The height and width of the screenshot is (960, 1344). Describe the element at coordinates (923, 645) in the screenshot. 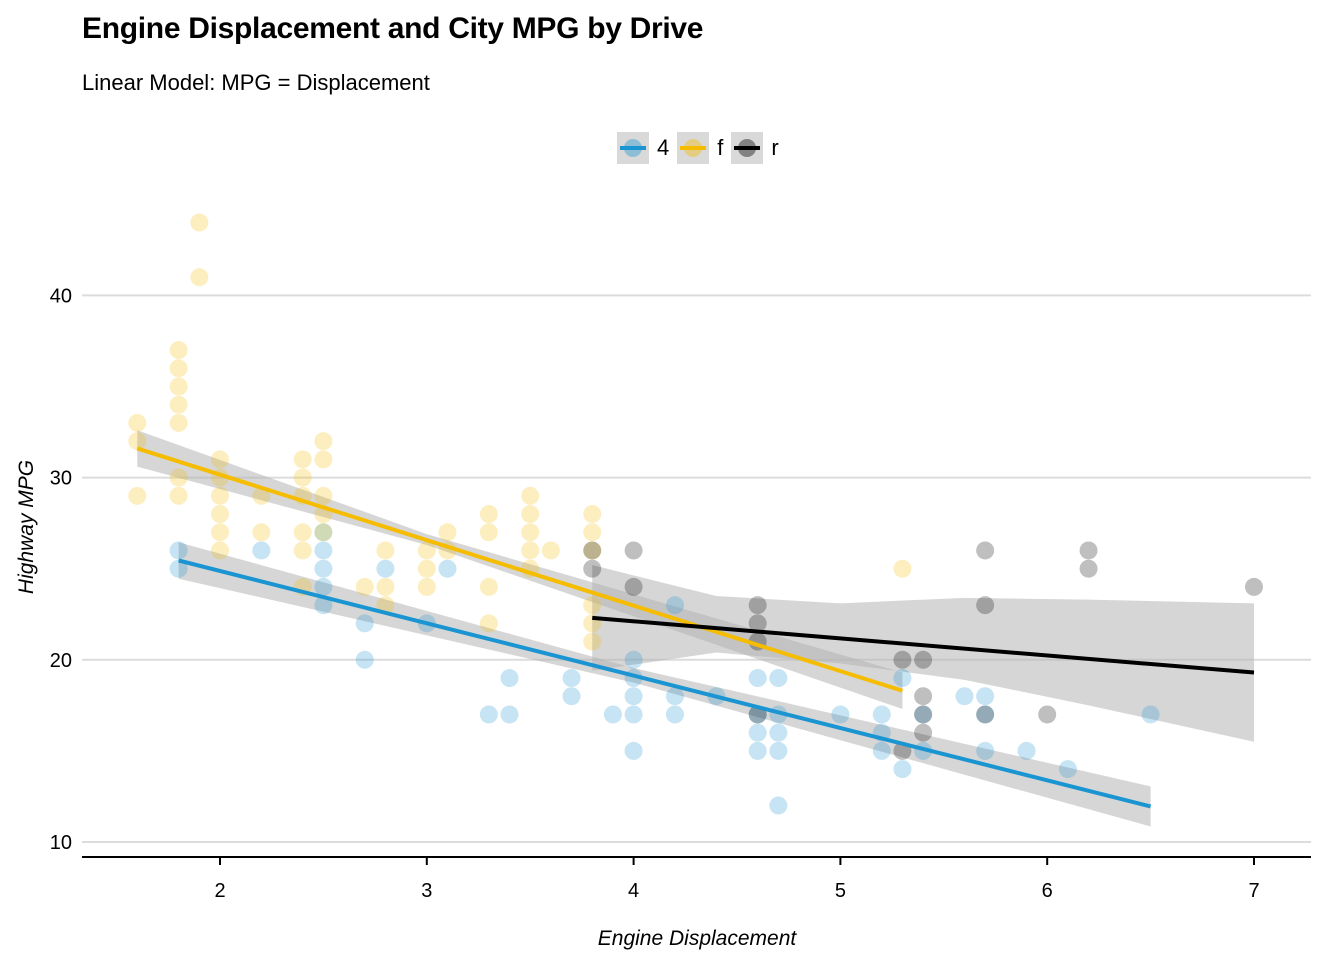

I see `fit-line-r` at that location.